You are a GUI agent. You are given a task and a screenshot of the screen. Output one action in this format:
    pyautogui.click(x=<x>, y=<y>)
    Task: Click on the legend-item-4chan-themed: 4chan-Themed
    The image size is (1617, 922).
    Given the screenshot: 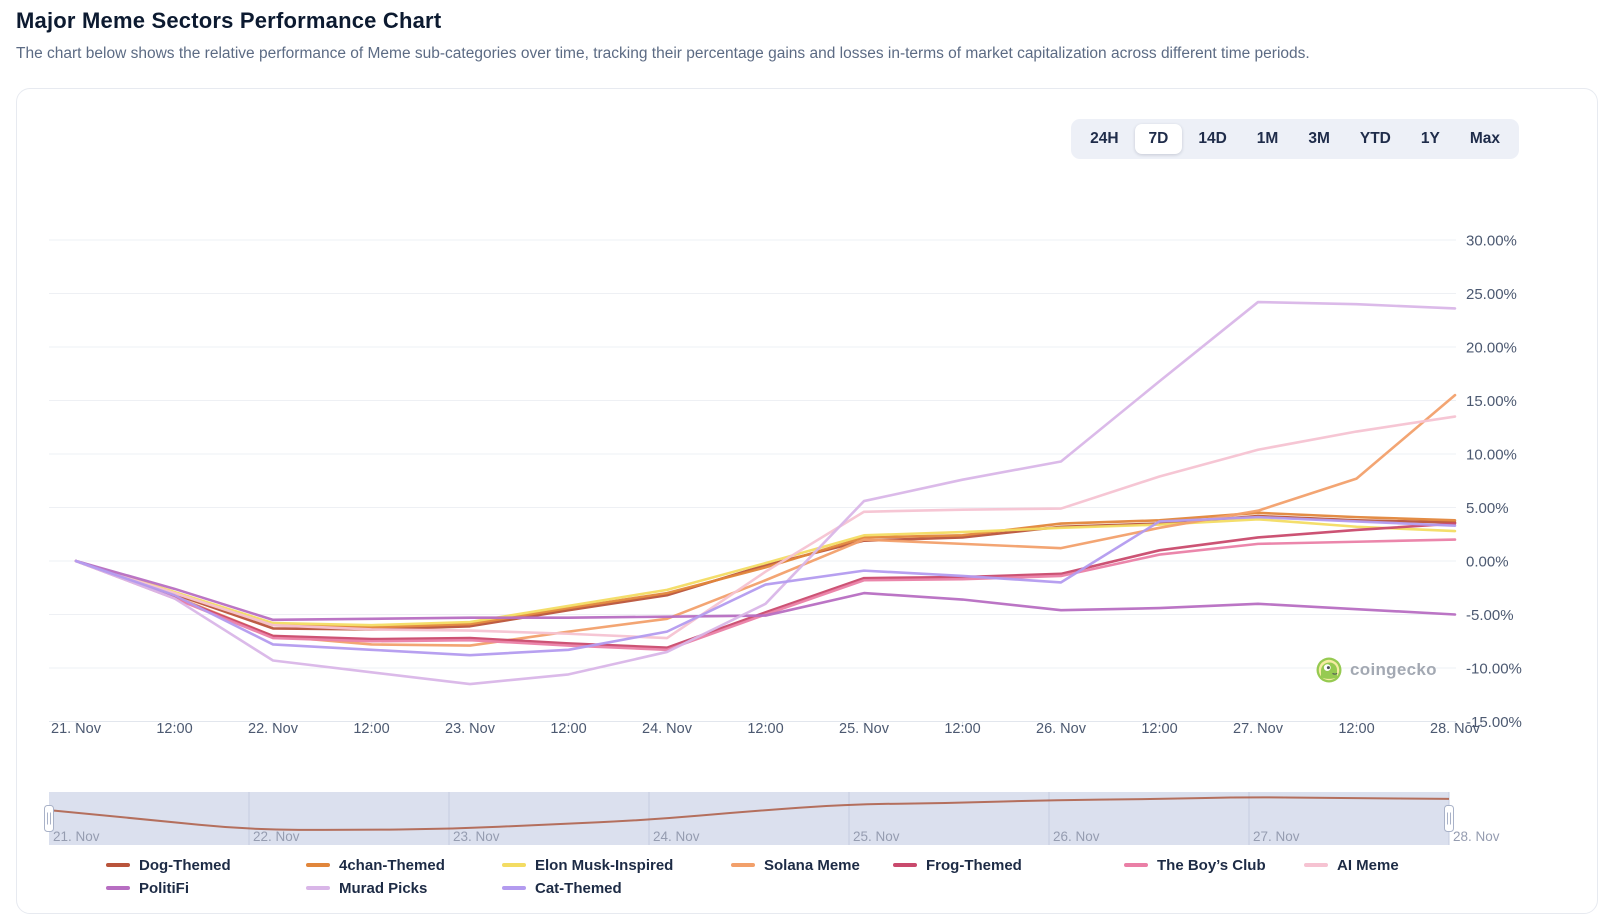 What is the action you would take?
    pyautogui.click(x=404, y=865)
    